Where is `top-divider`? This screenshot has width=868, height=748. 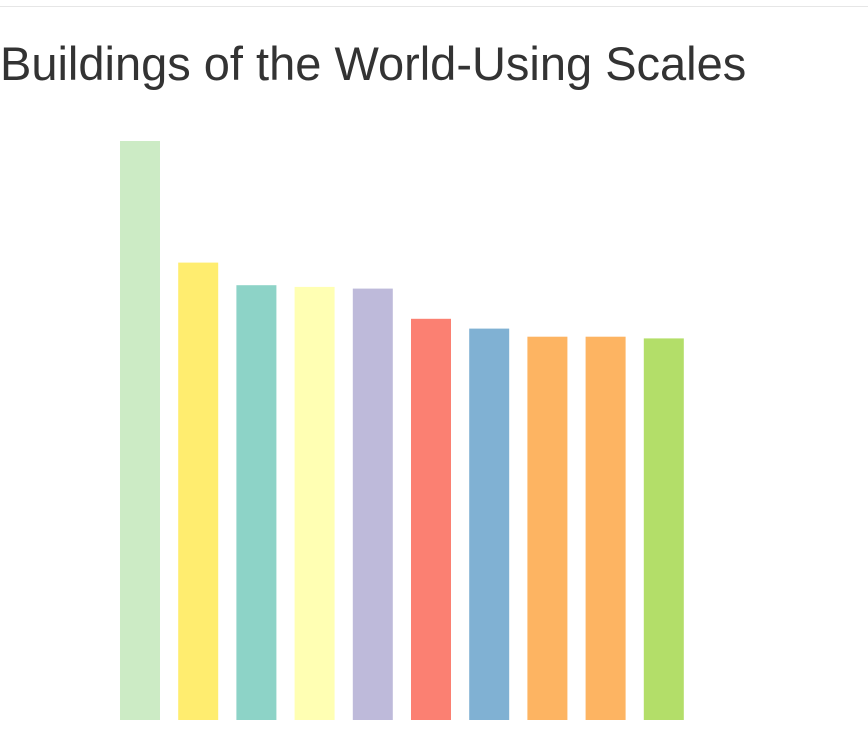 top-divider is located at coordinates (434, 6).